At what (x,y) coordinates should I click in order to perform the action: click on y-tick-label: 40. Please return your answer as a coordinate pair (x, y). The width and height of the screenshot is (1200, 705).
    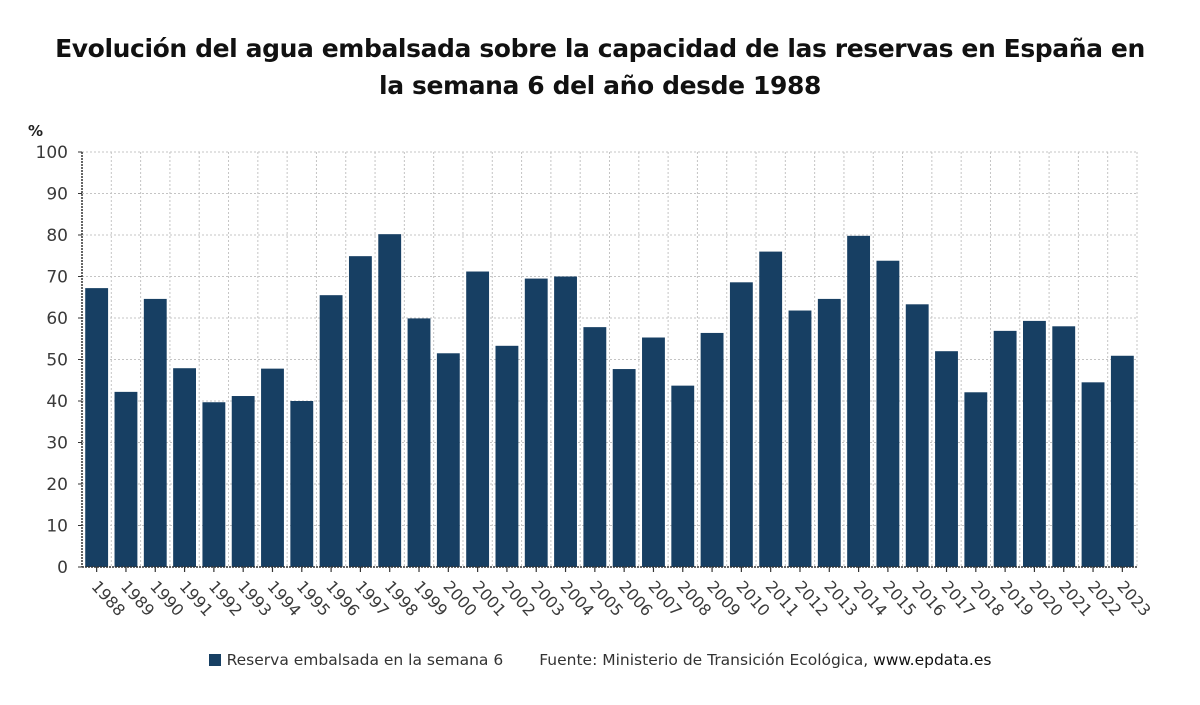
    Looking at the image, I should click on (57, 402).